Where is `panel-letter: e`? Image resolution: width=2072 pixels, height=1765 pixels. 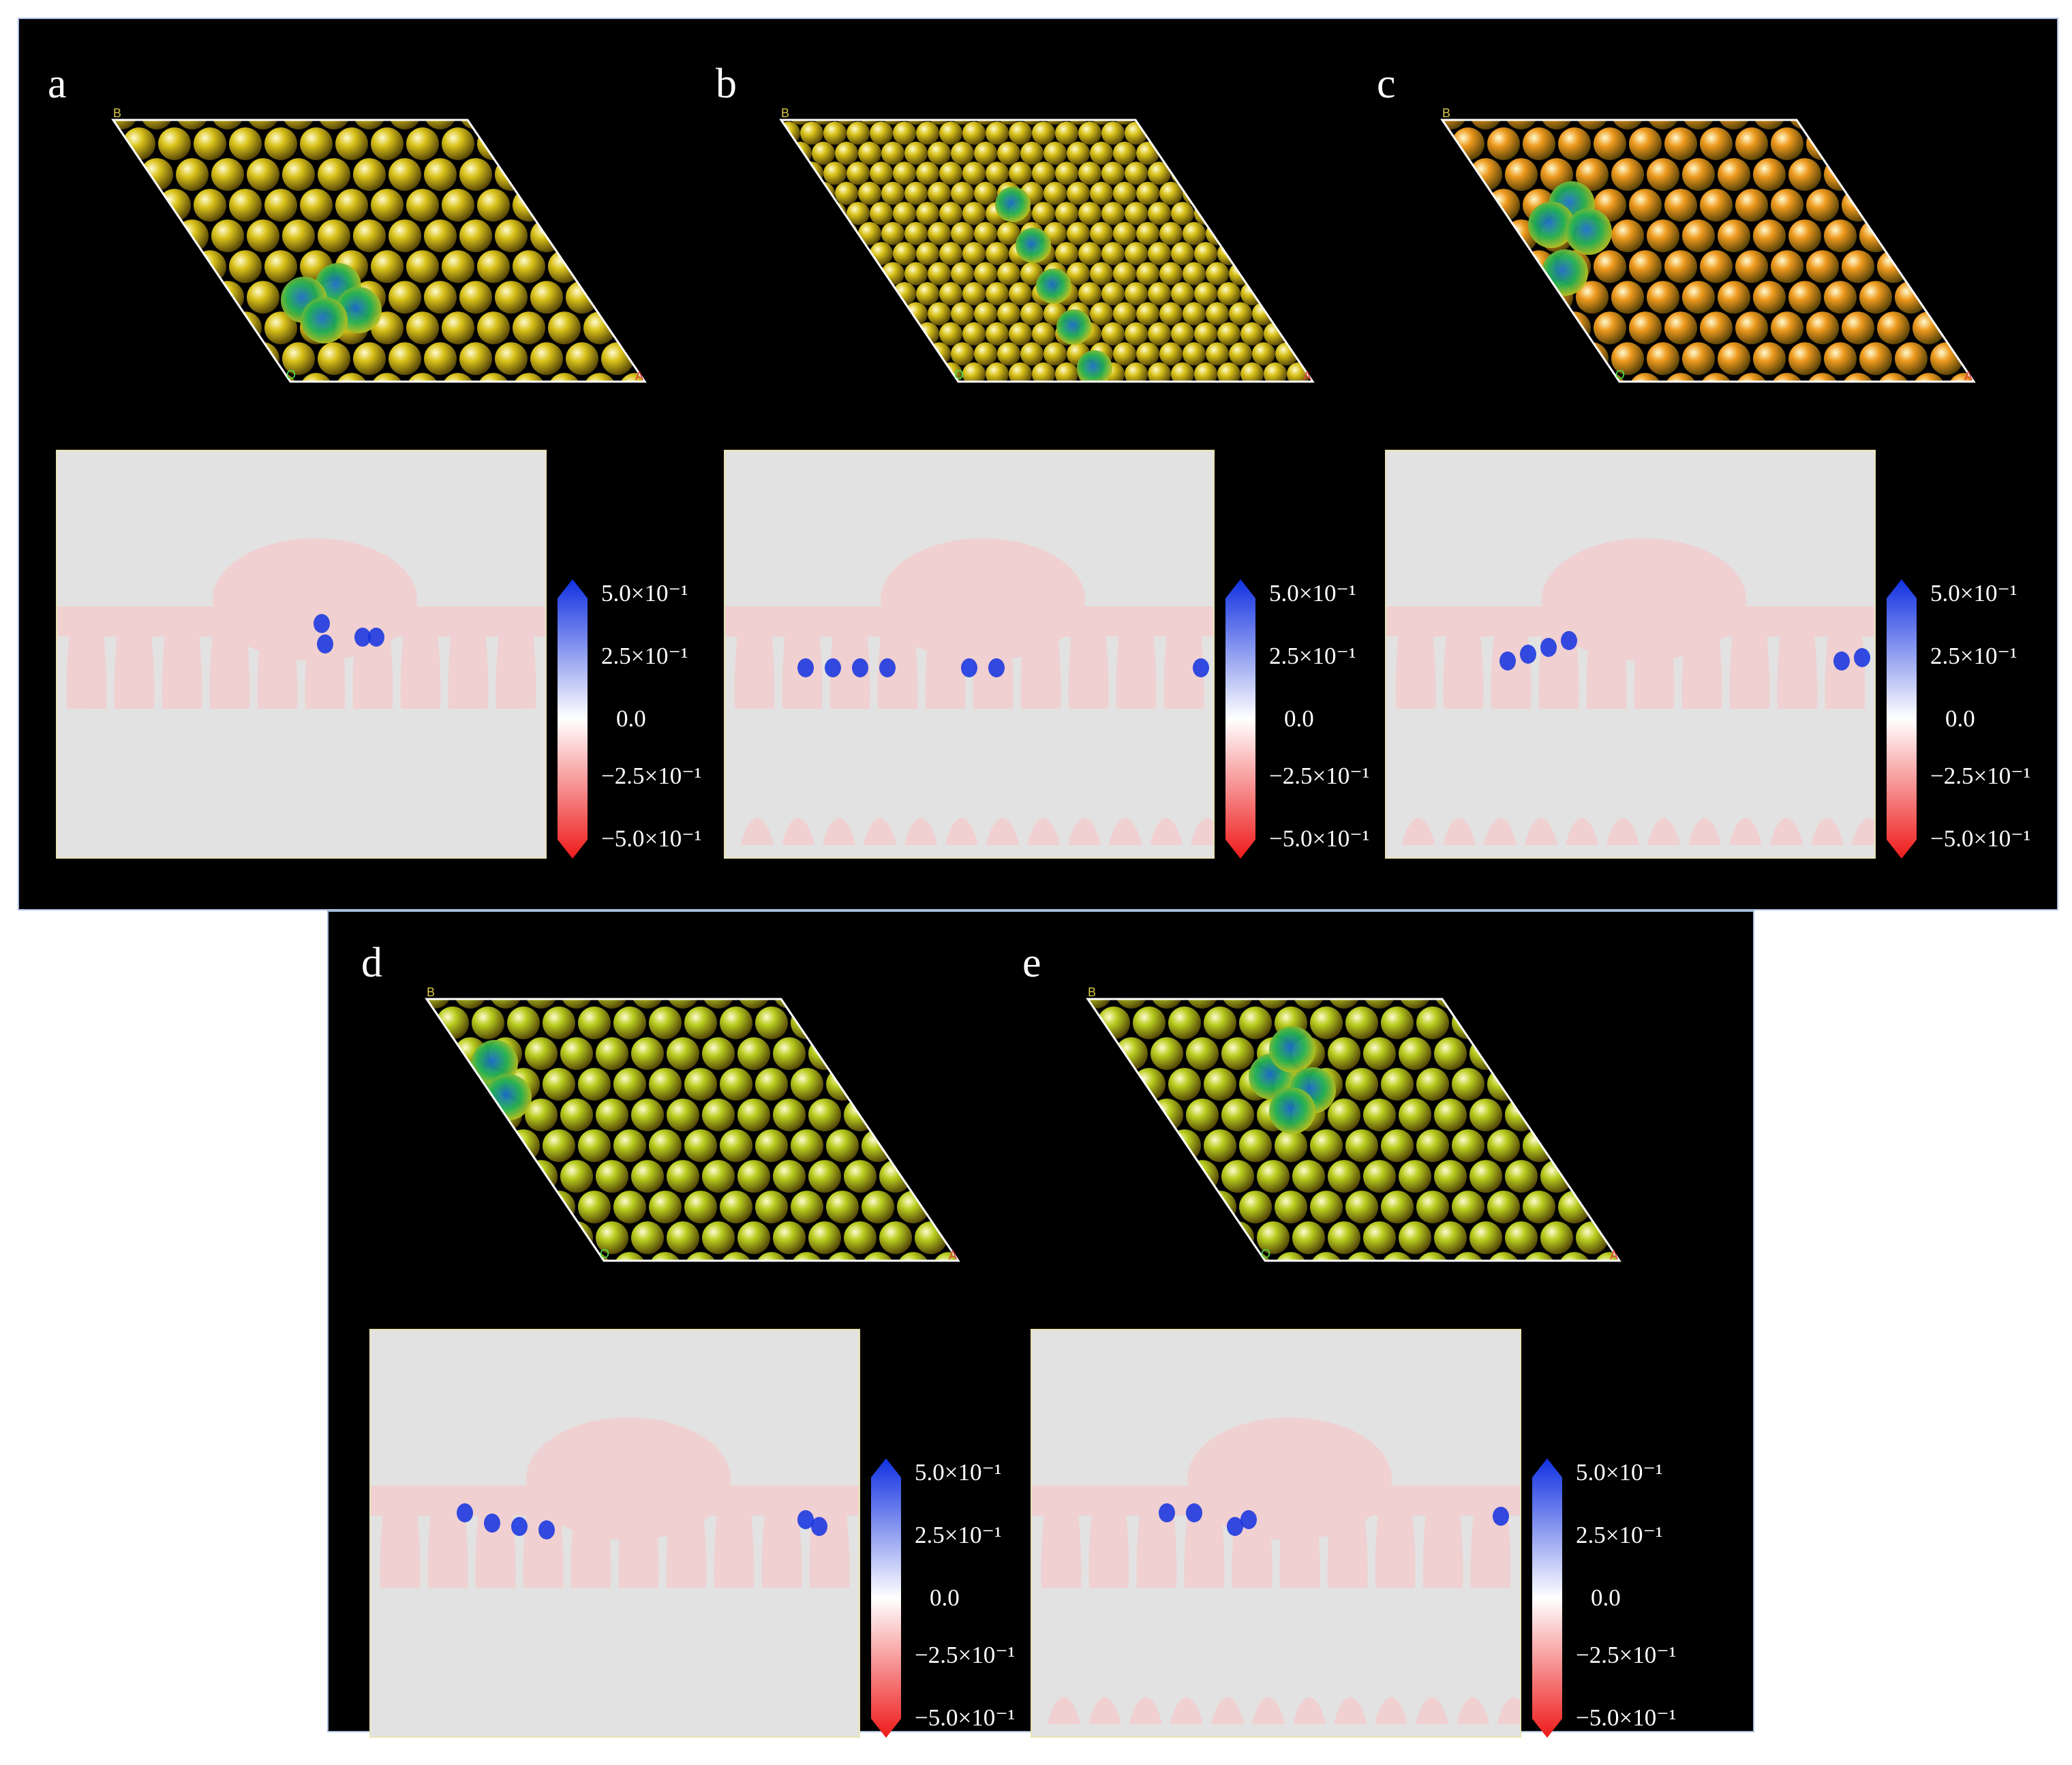
panel-letter: e is located at coordinates (1031, 963).